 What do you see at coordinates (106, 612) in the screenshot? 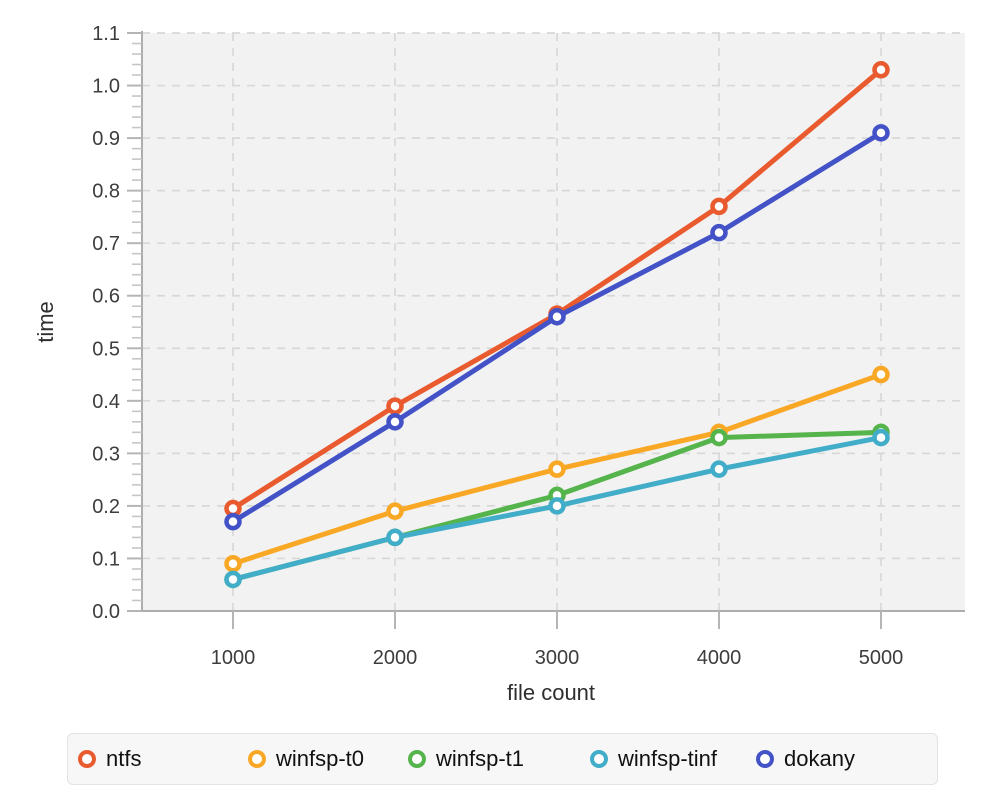
I see `y-tick-label: 0.0` at bounding box center [106, 612].